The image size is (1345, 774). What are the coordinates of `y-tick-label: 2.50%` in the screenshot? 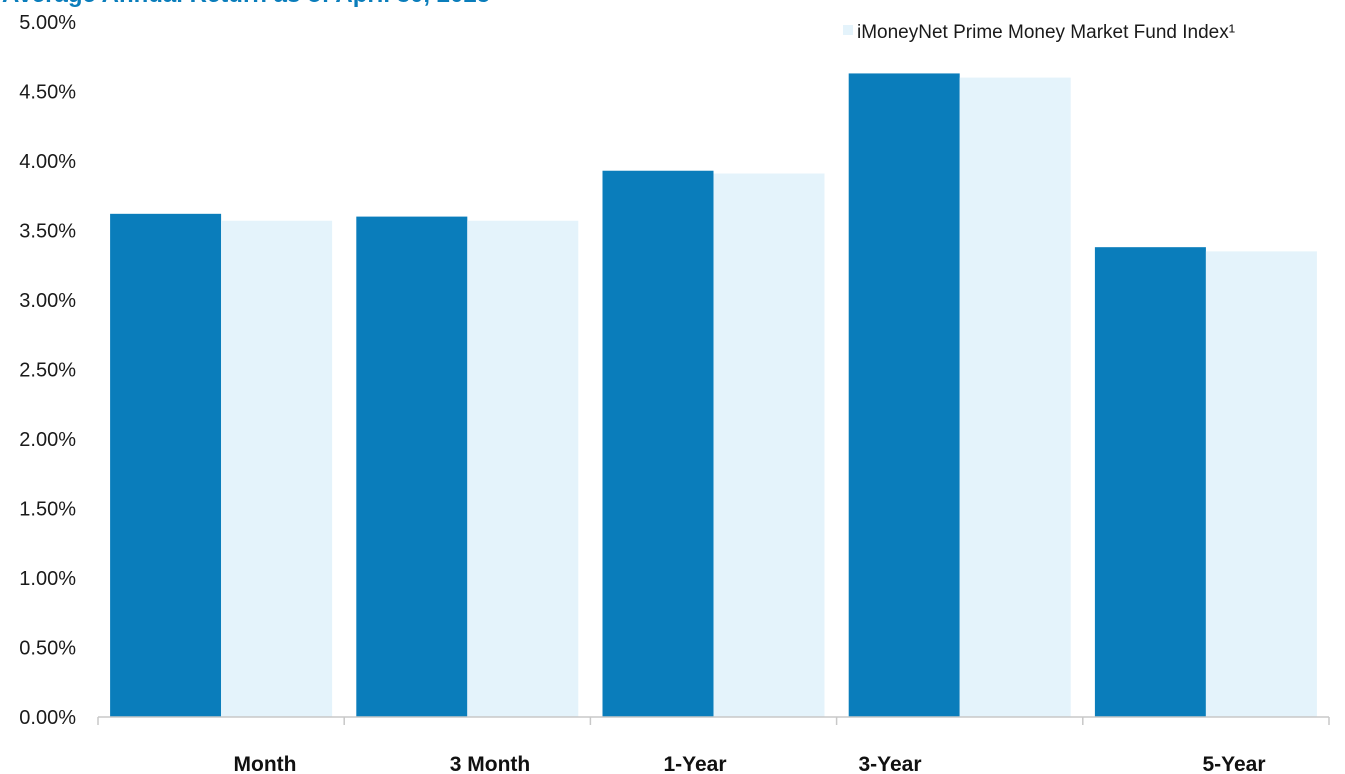 It's located at (47, 371).